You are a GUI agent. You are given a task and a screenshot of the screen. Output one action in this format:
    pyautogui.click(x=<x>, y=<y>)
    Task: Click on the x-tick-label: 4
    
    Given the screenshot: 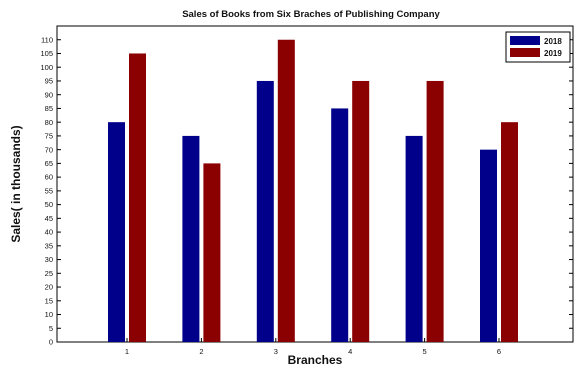 What is the action you would take?
    pyautogui.click(x=350, y=351)
    